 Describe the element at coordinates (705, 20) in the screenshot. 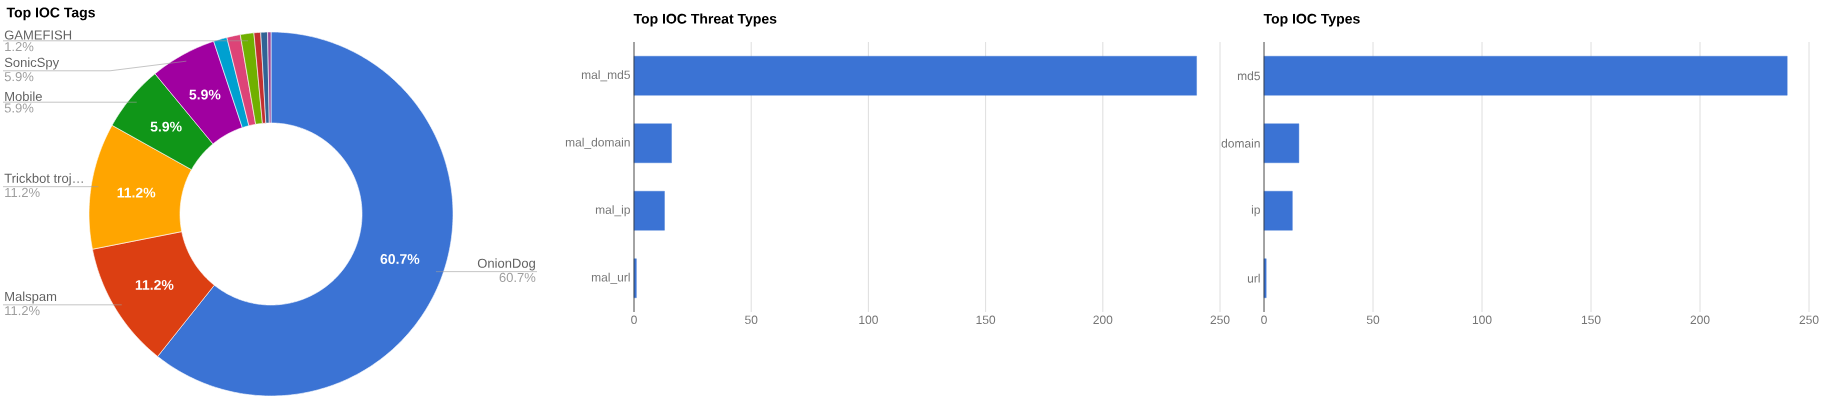

I see `chart-title: Top IOC Threat Types` at that location.